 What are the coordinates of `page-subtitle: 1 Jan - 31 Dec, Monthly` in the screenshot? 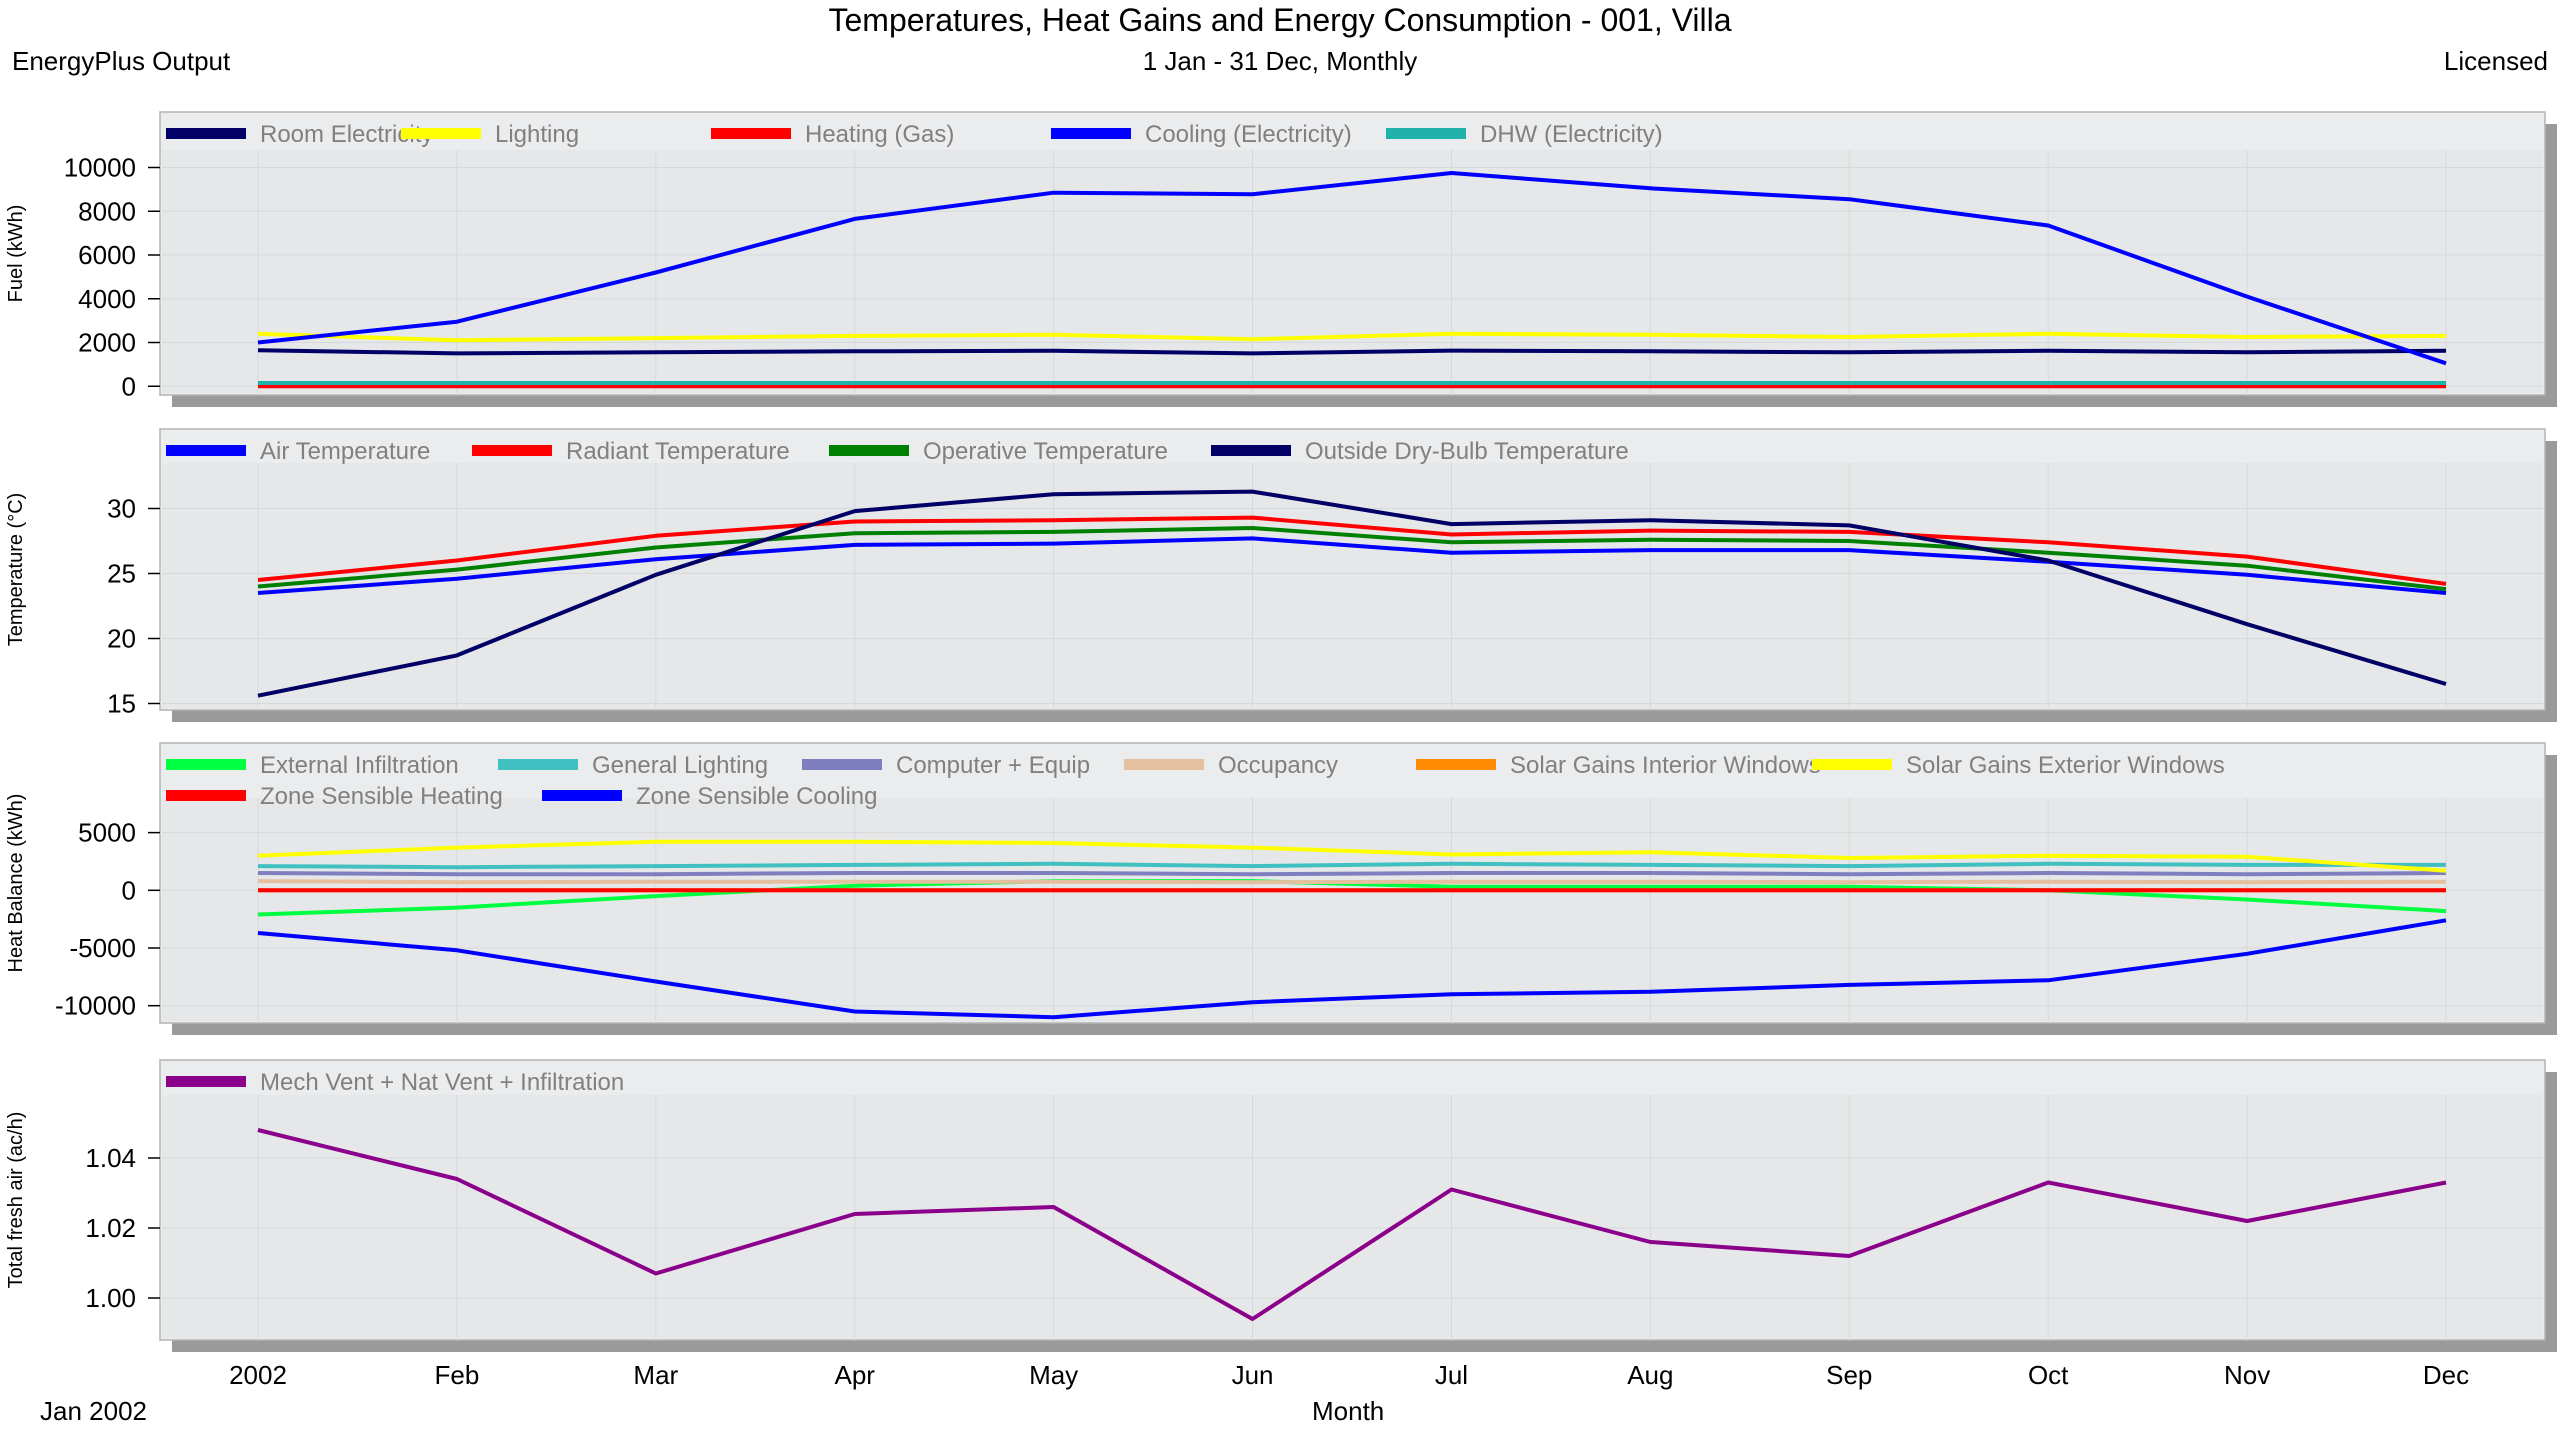 It's located at (1280, 61).